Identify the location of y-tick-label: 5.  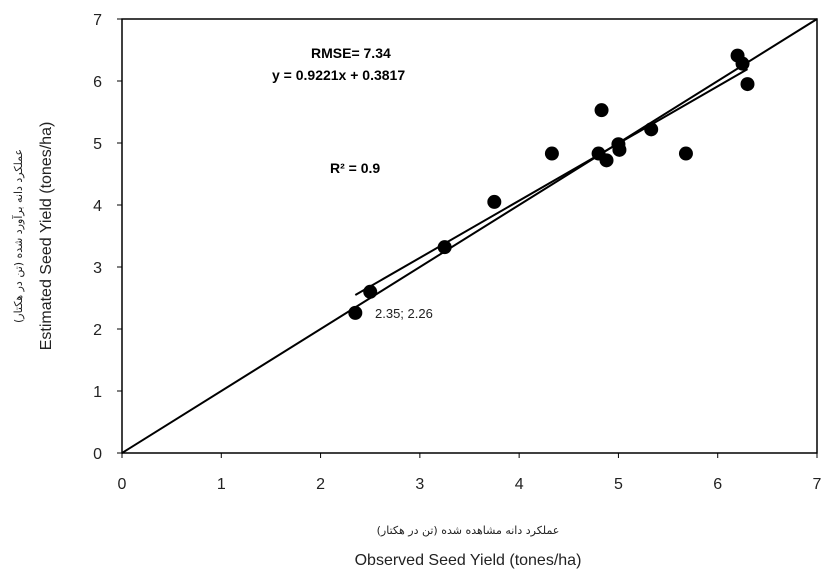
(97, 144).